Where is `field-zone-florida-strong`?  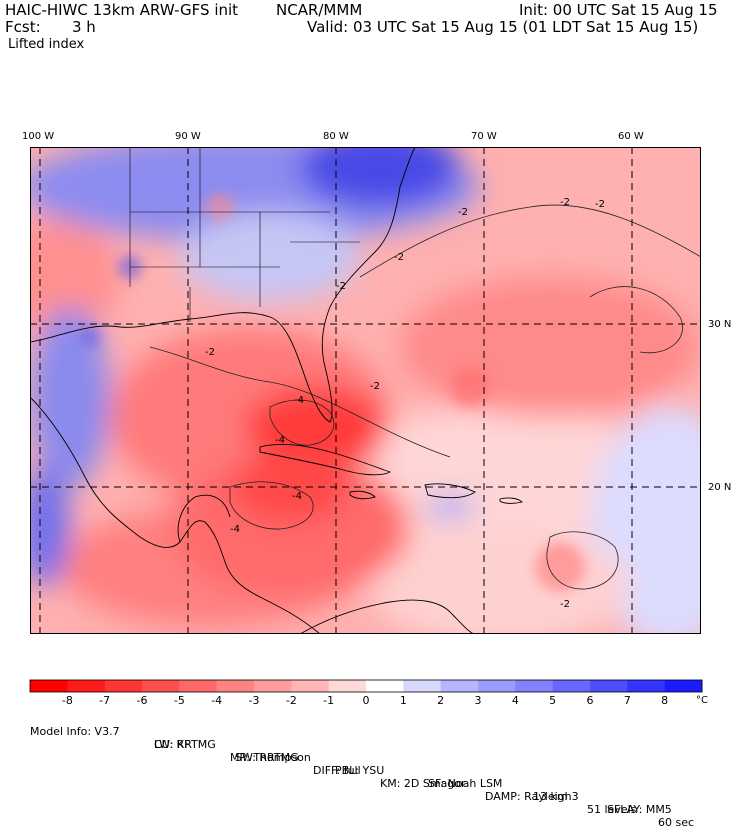
field-zone-florida-strong is located at coordinates (315, 427).